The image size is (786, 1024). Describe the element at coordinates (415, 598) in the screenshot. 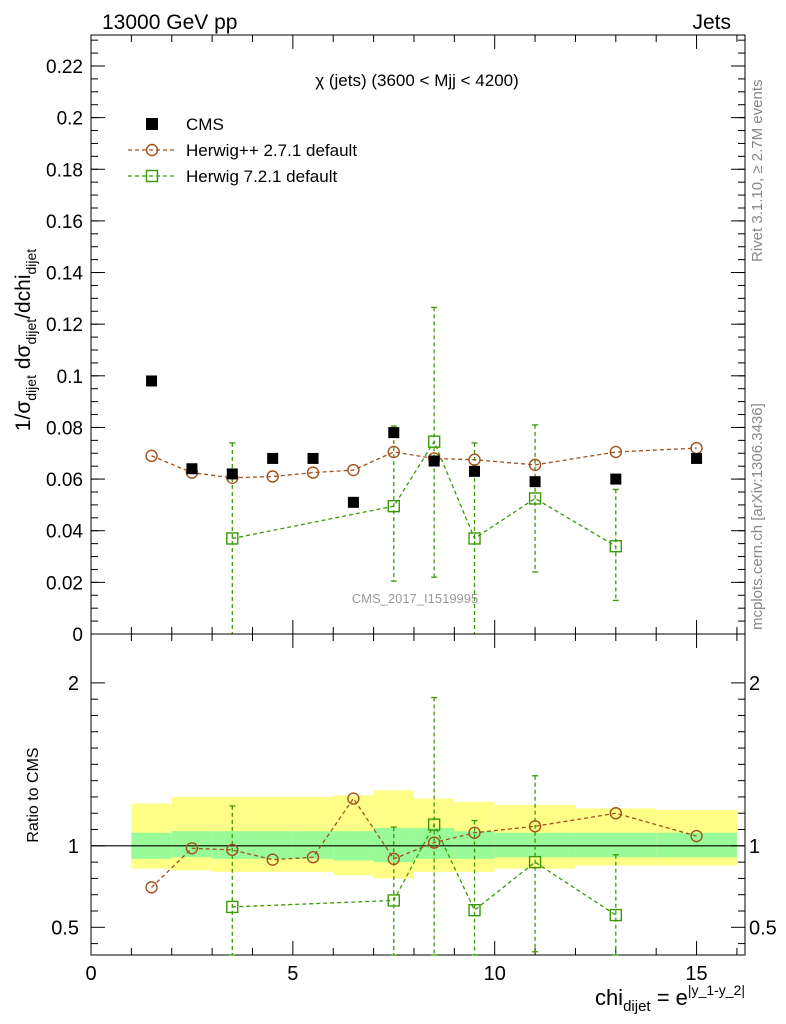

I see `analysis-watermark: CMS_2017_I1519995` at that location.